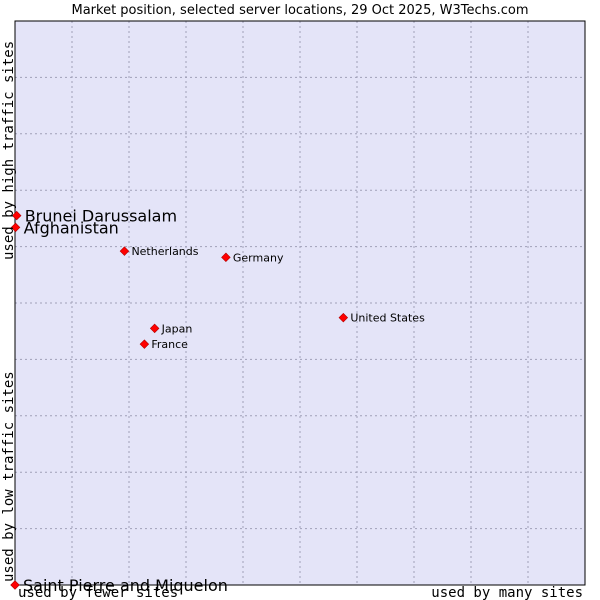  What do you see at coordinates (9, 150) in the screenshot?
I see `y-axis-label-top: used by high traffic sites` at bounding box center [9, 150].